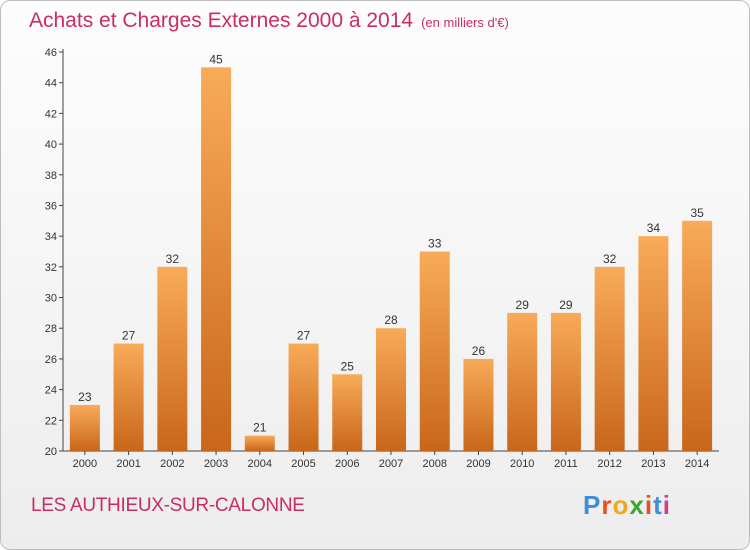  Describe the element at coordinates (51, 329) in the screenshot. I see `y-tick-label: 28` at that location.